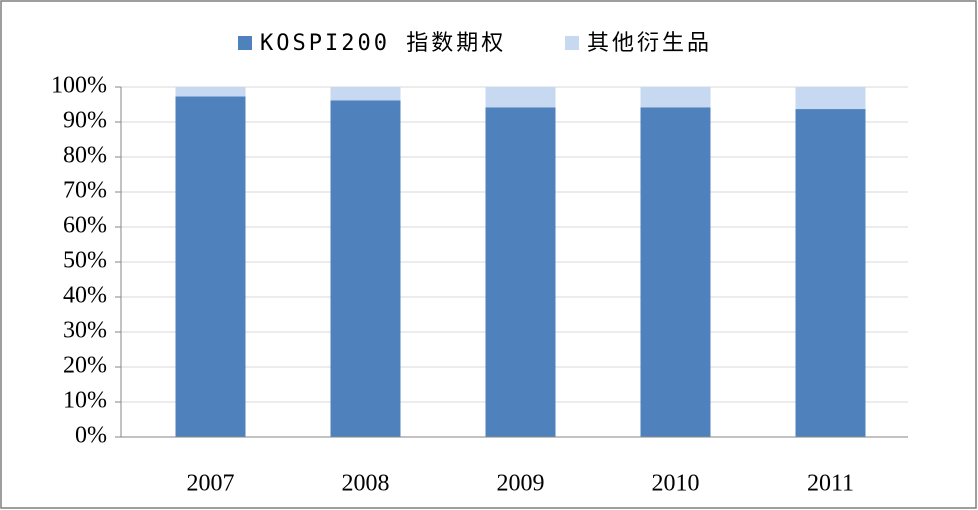 The height and width of the screenshot is (510, 978). Describe the element at coordinates (649, 43) in the screenshot. I see `legend-label: 其他衍生品` at that location.